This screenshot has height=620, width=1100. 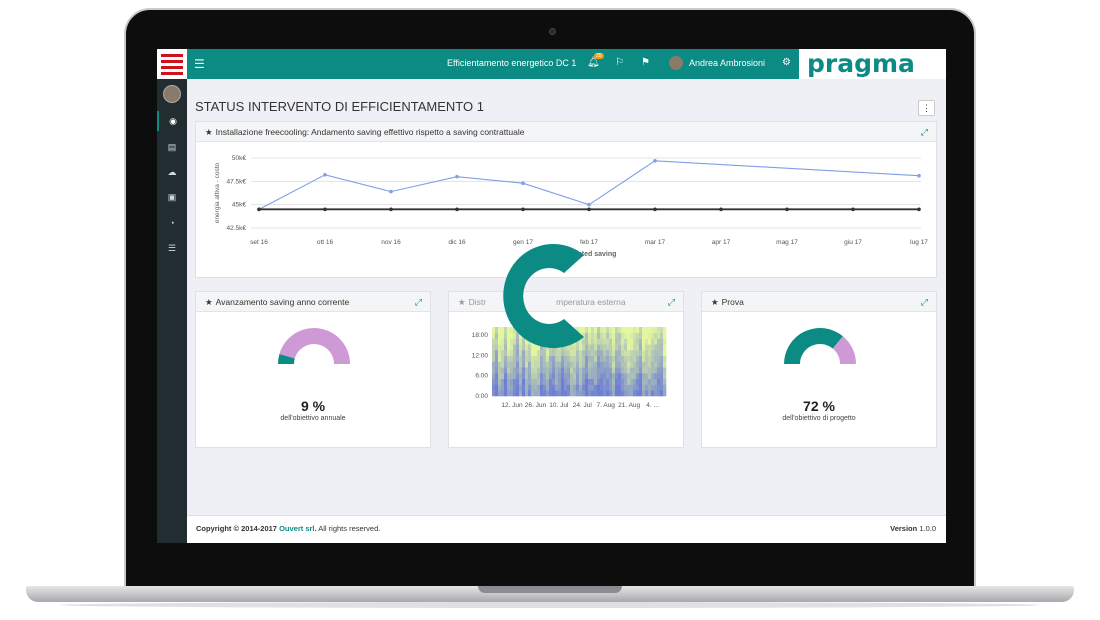 I want to click on series-line, so click(x=589, y=185).